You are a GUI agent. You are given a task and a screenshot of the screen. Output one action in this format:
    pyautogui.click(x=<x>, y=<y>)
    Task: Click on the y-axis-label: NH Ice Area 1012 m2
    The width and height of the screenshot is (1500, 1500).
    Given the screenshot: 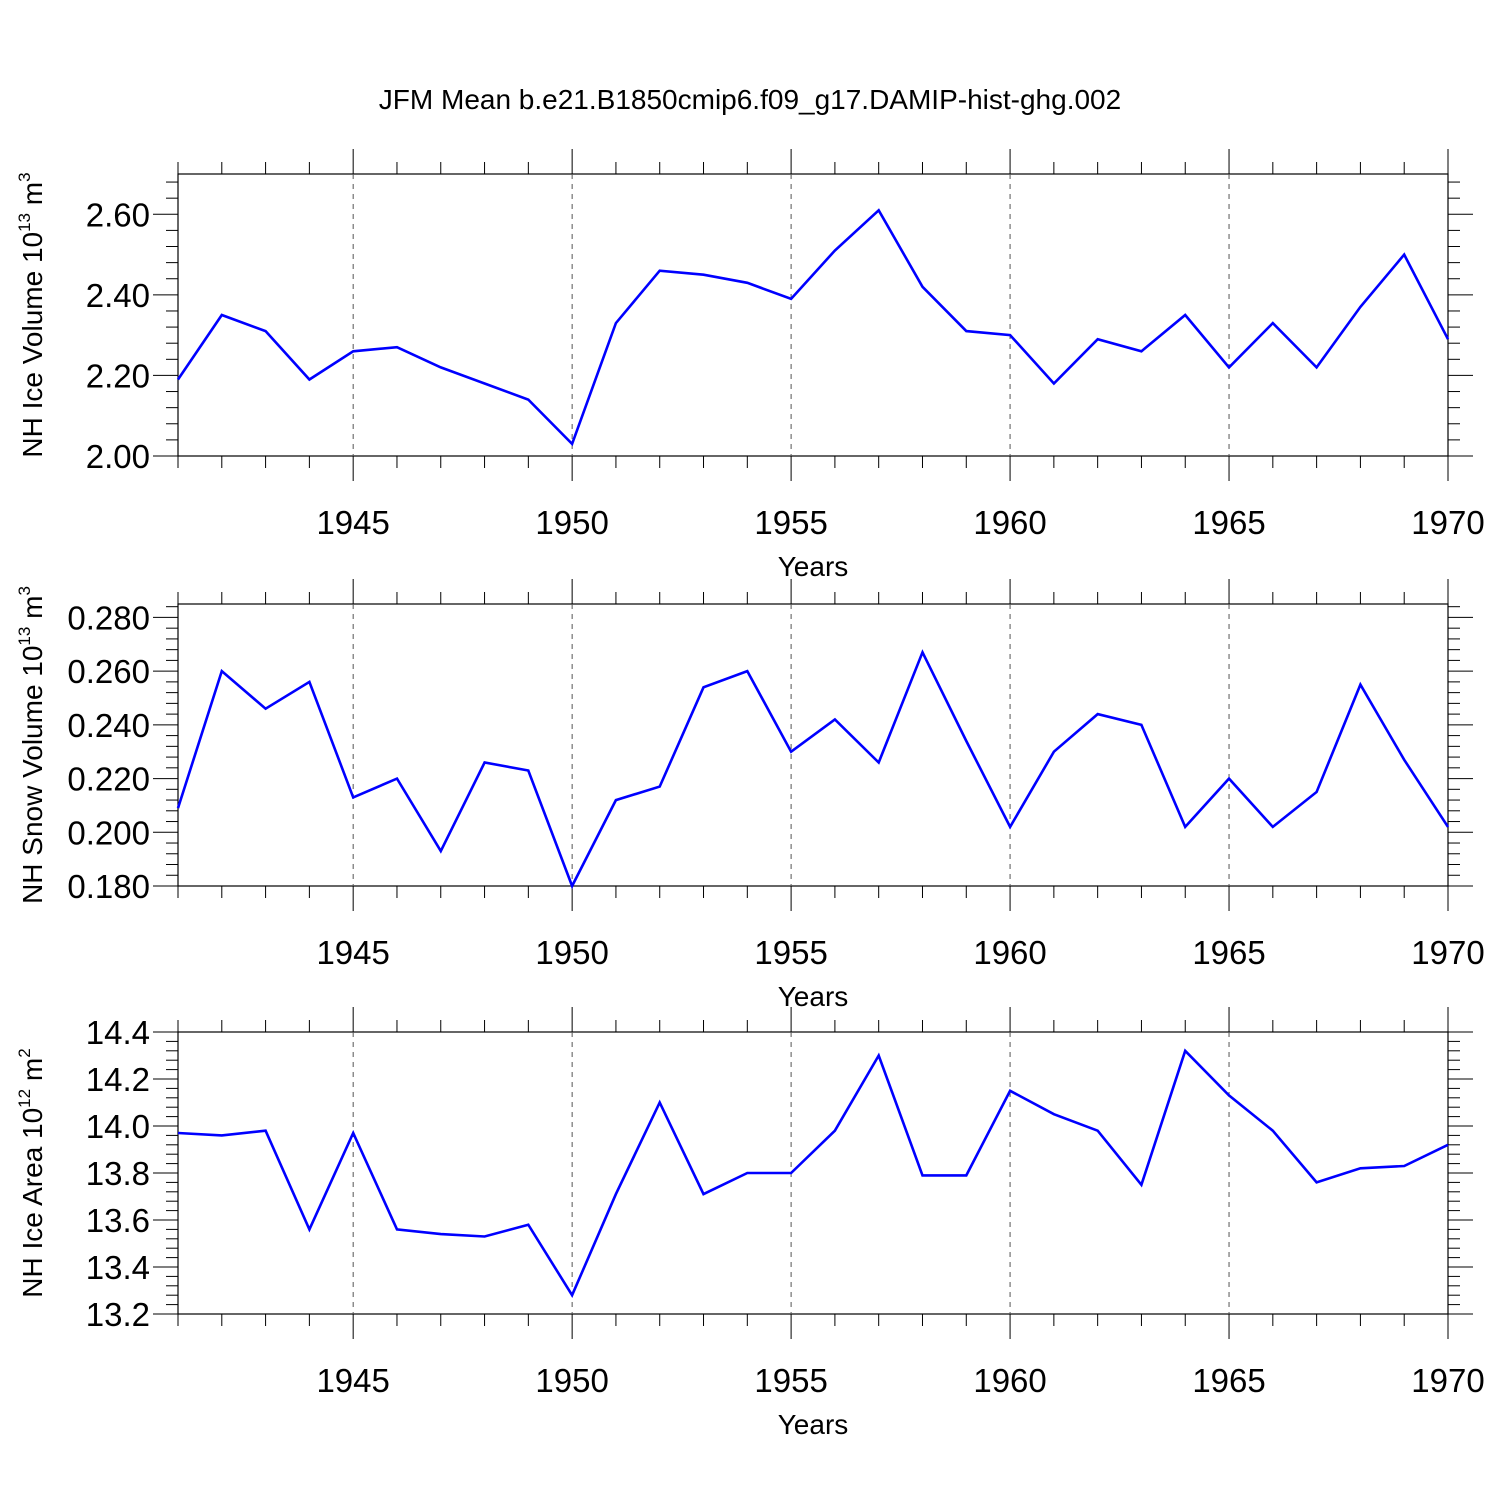 What is the action you would take?
    pyautogui.click(x=31, y=1172)
    